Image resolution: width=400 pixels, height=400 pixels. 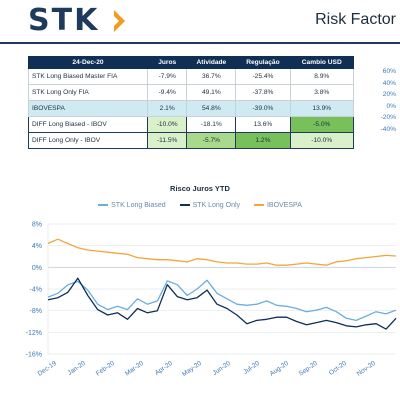 I want to click on x-tick-label: Dec-19, so click(x=47, y=369).